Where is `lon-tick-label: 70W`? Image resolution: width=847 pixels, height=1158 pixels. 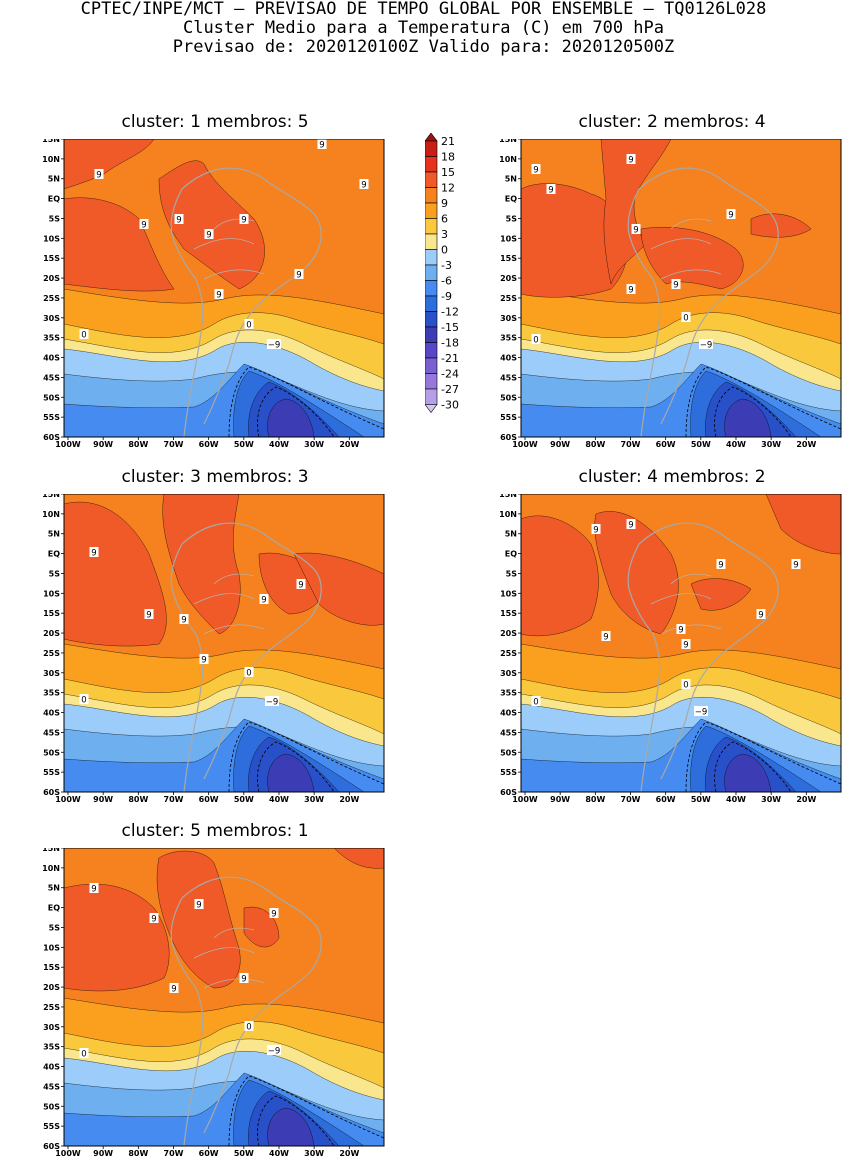 lon-tick-label: 70W is located at coordinates (174, 444).